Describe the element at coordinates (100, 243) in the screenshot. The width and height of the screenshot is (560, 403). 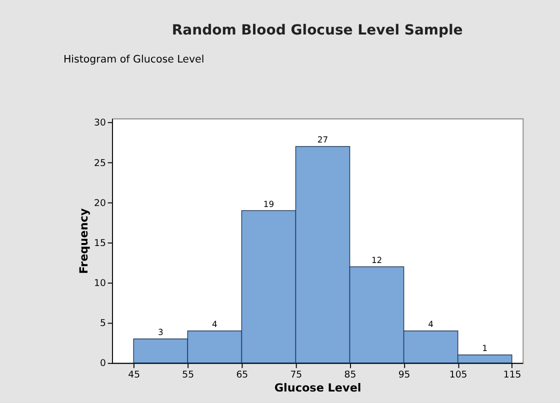
I see `y-tick-label: 15` at that location.